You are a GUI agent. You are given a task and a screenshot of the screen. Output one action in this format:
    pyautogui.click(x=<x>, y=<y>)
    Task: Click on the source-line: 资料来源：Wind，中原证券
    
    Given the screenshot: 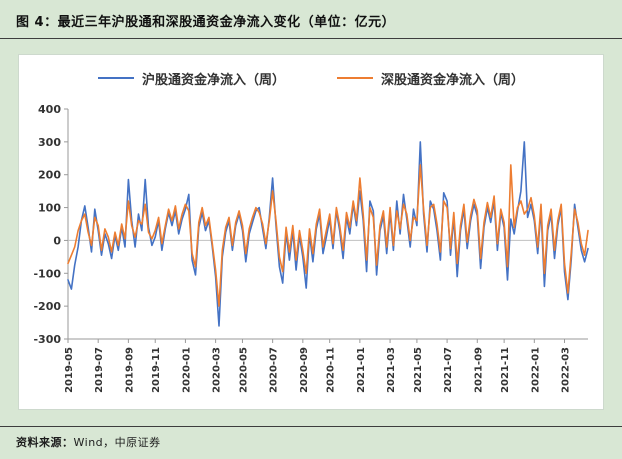 What is the action you would take?
    pyautogui.click(x=88, y=442)
    